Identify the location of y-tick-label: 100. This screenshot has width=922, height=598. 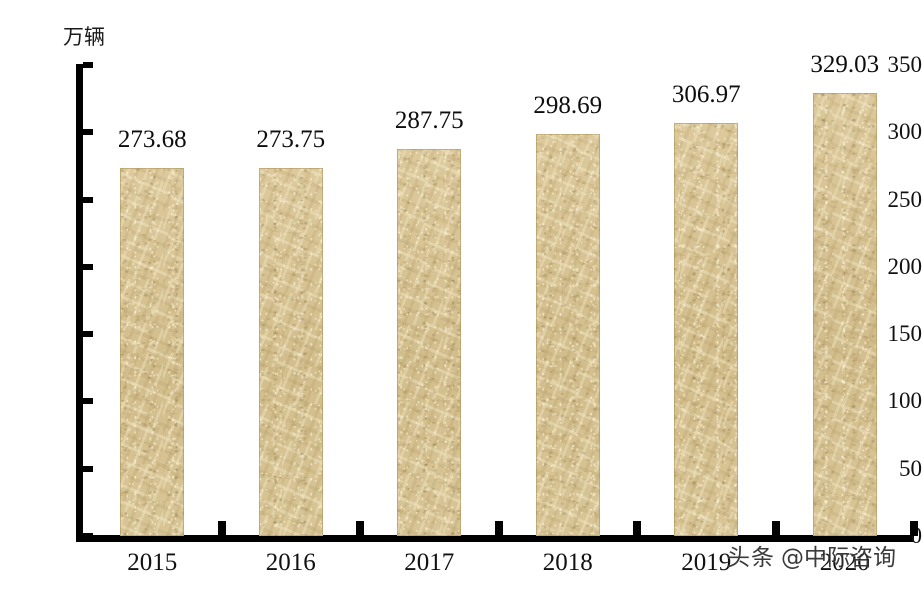
(904, 401).